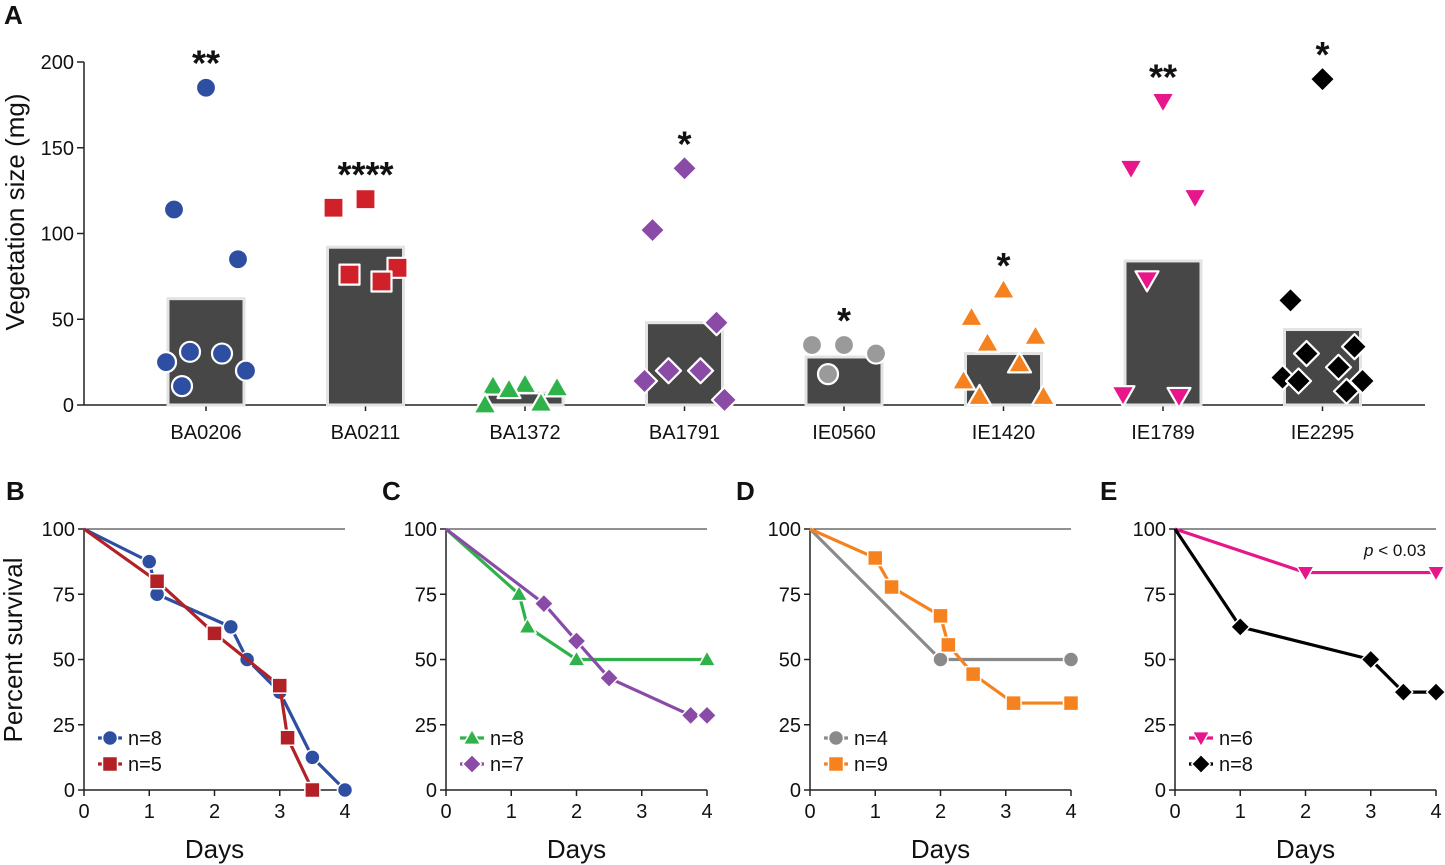  Describe the element at coordinates (145, 765) in the screenshot. I see `legend-label: n=5` at that location.